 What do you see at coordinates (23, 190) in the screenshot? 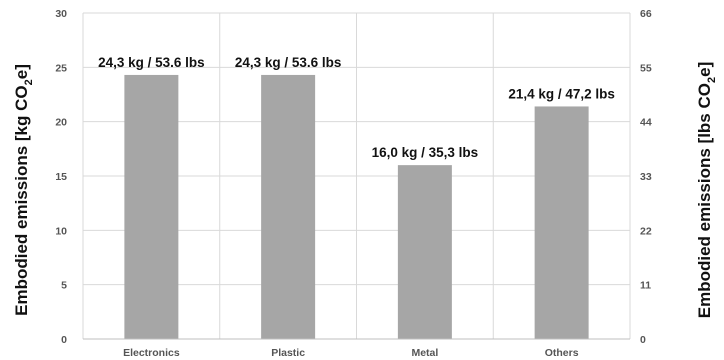
I see `y-axis-label-left: Embodied emissions [kg CO2e]` at bounding box center [23, 190].